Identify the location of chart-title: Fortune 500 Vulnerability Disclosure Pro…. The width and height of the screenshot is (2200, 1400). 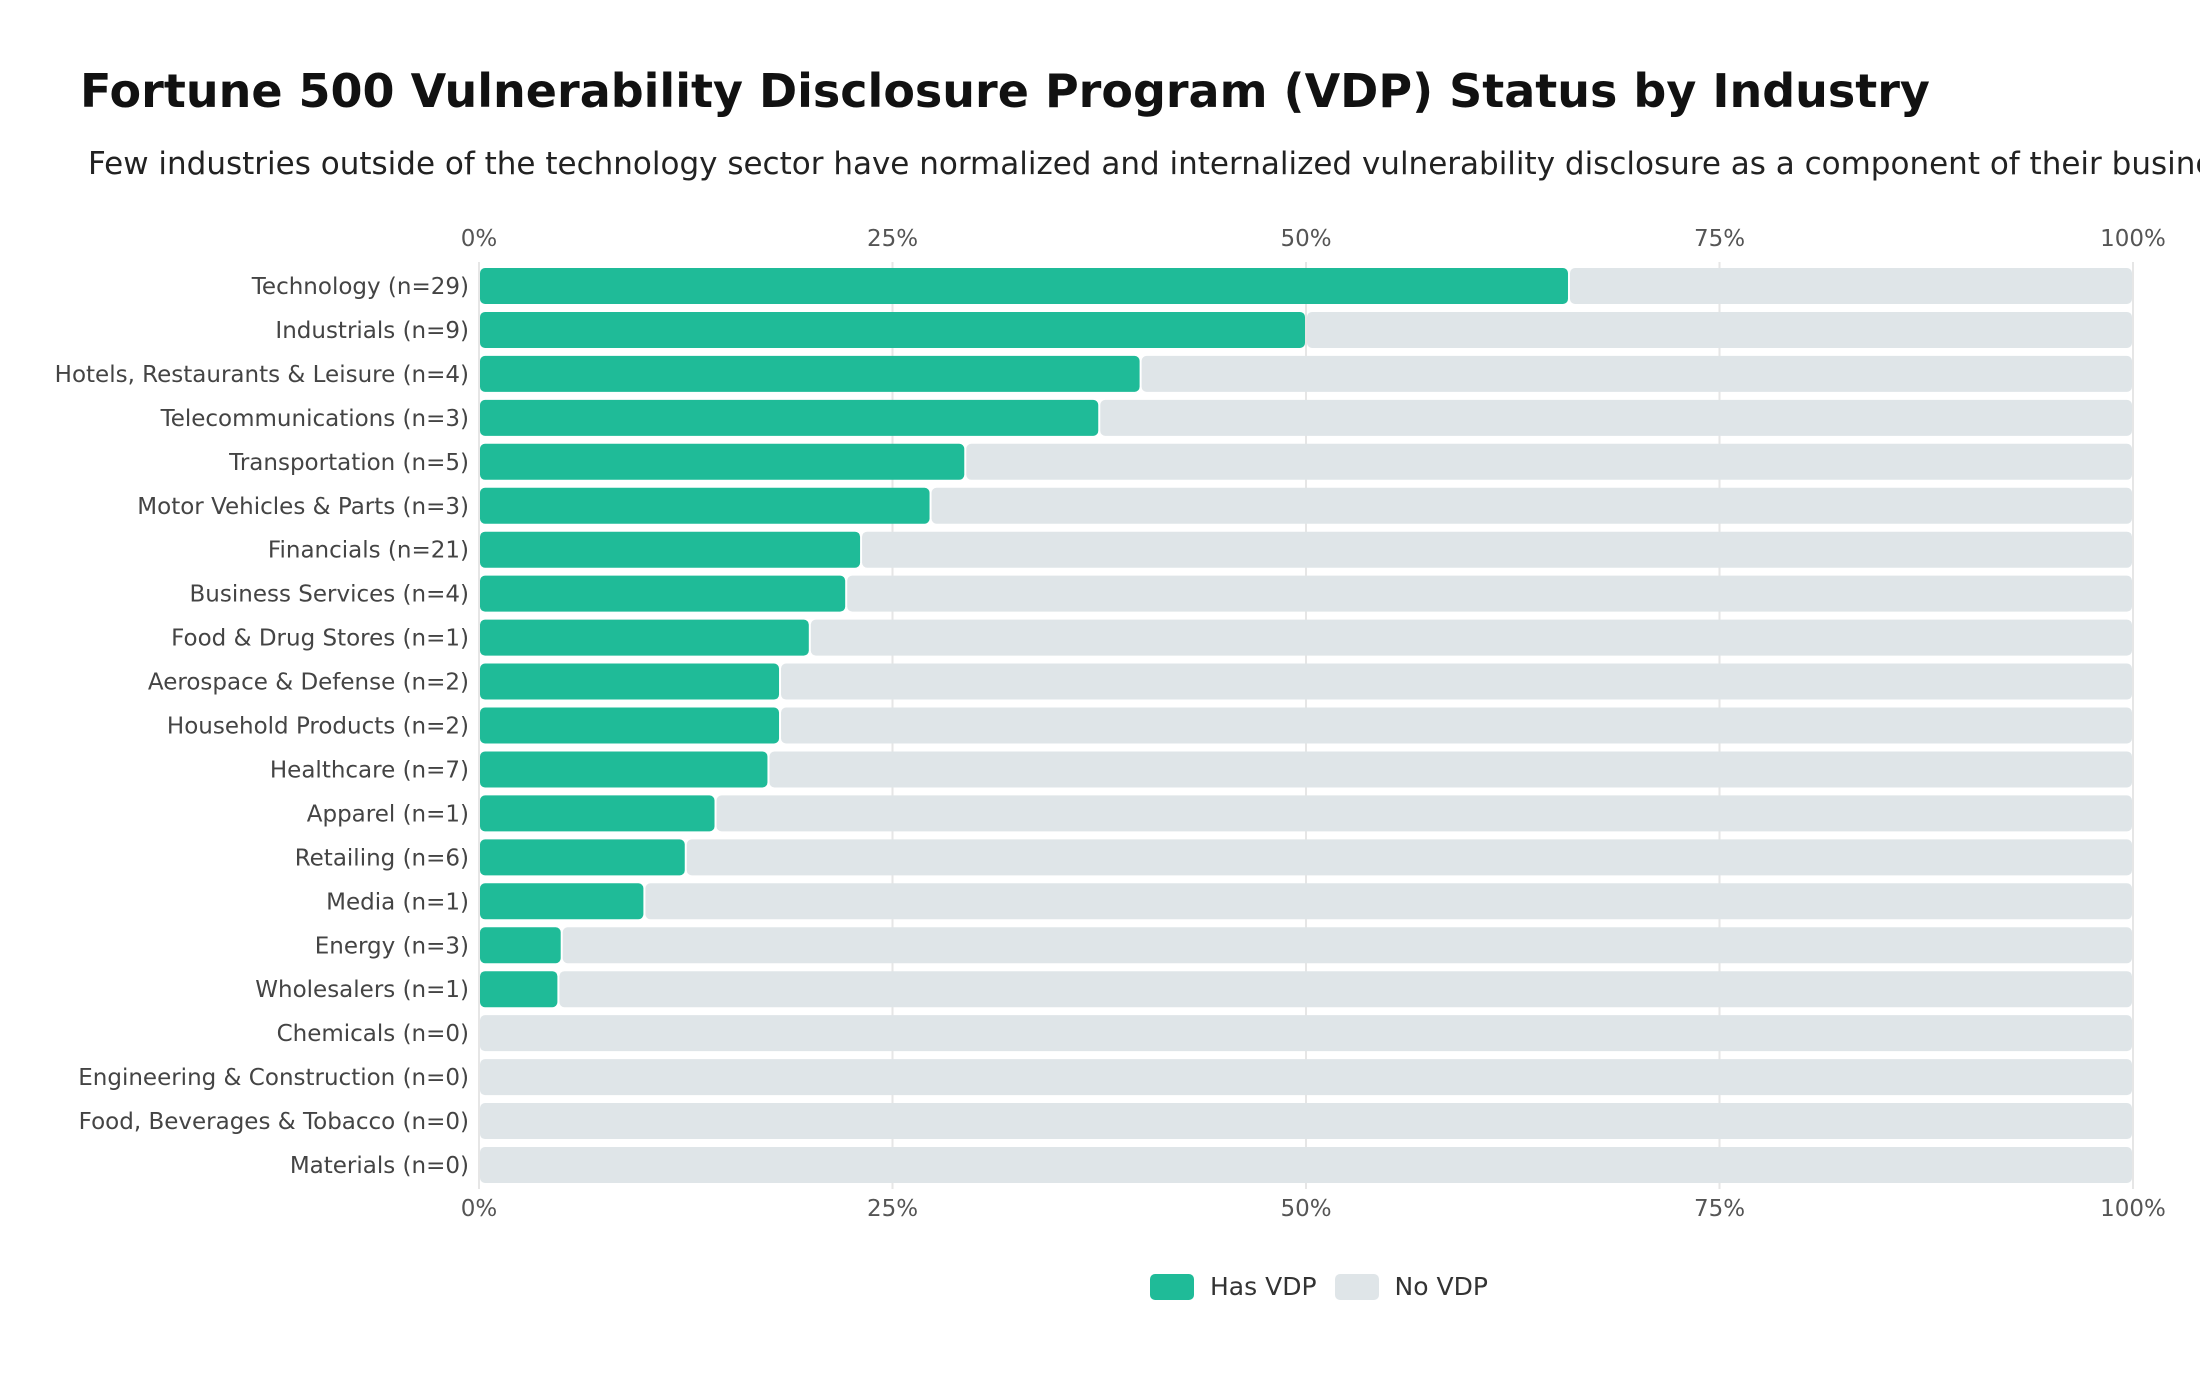
(1005, 91).